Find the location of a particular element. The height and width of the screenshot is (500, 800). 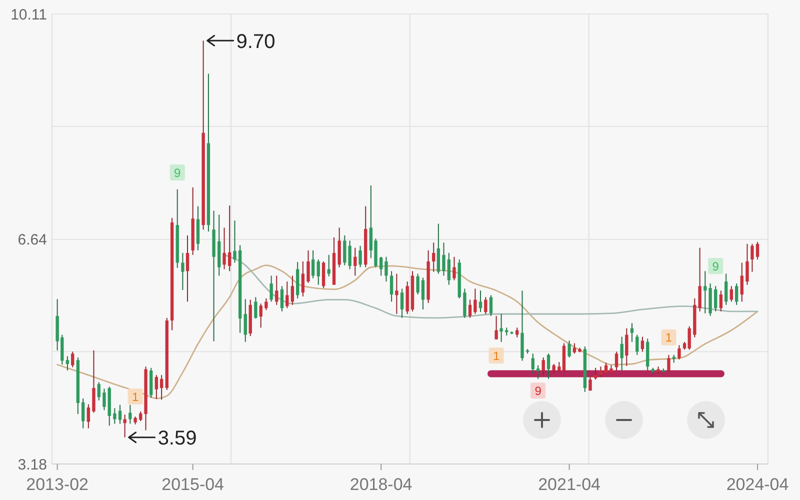

annotation: 3.59 is located at coordinates (177, 439).